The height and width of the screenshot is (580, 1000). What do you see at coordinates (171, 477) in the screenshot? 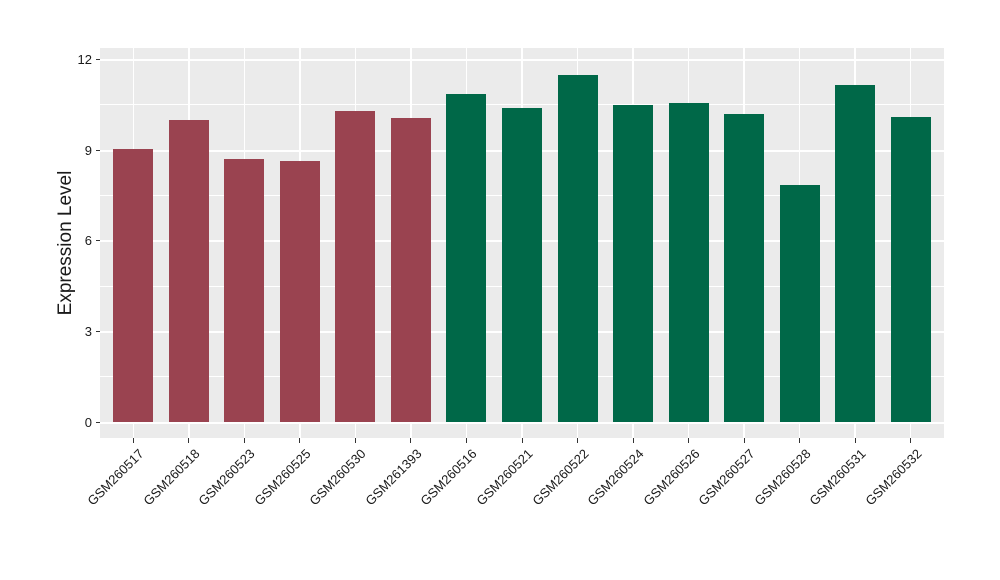
I see `x-axis-tick-label: GSM260518` at bounding box center [171, 477].